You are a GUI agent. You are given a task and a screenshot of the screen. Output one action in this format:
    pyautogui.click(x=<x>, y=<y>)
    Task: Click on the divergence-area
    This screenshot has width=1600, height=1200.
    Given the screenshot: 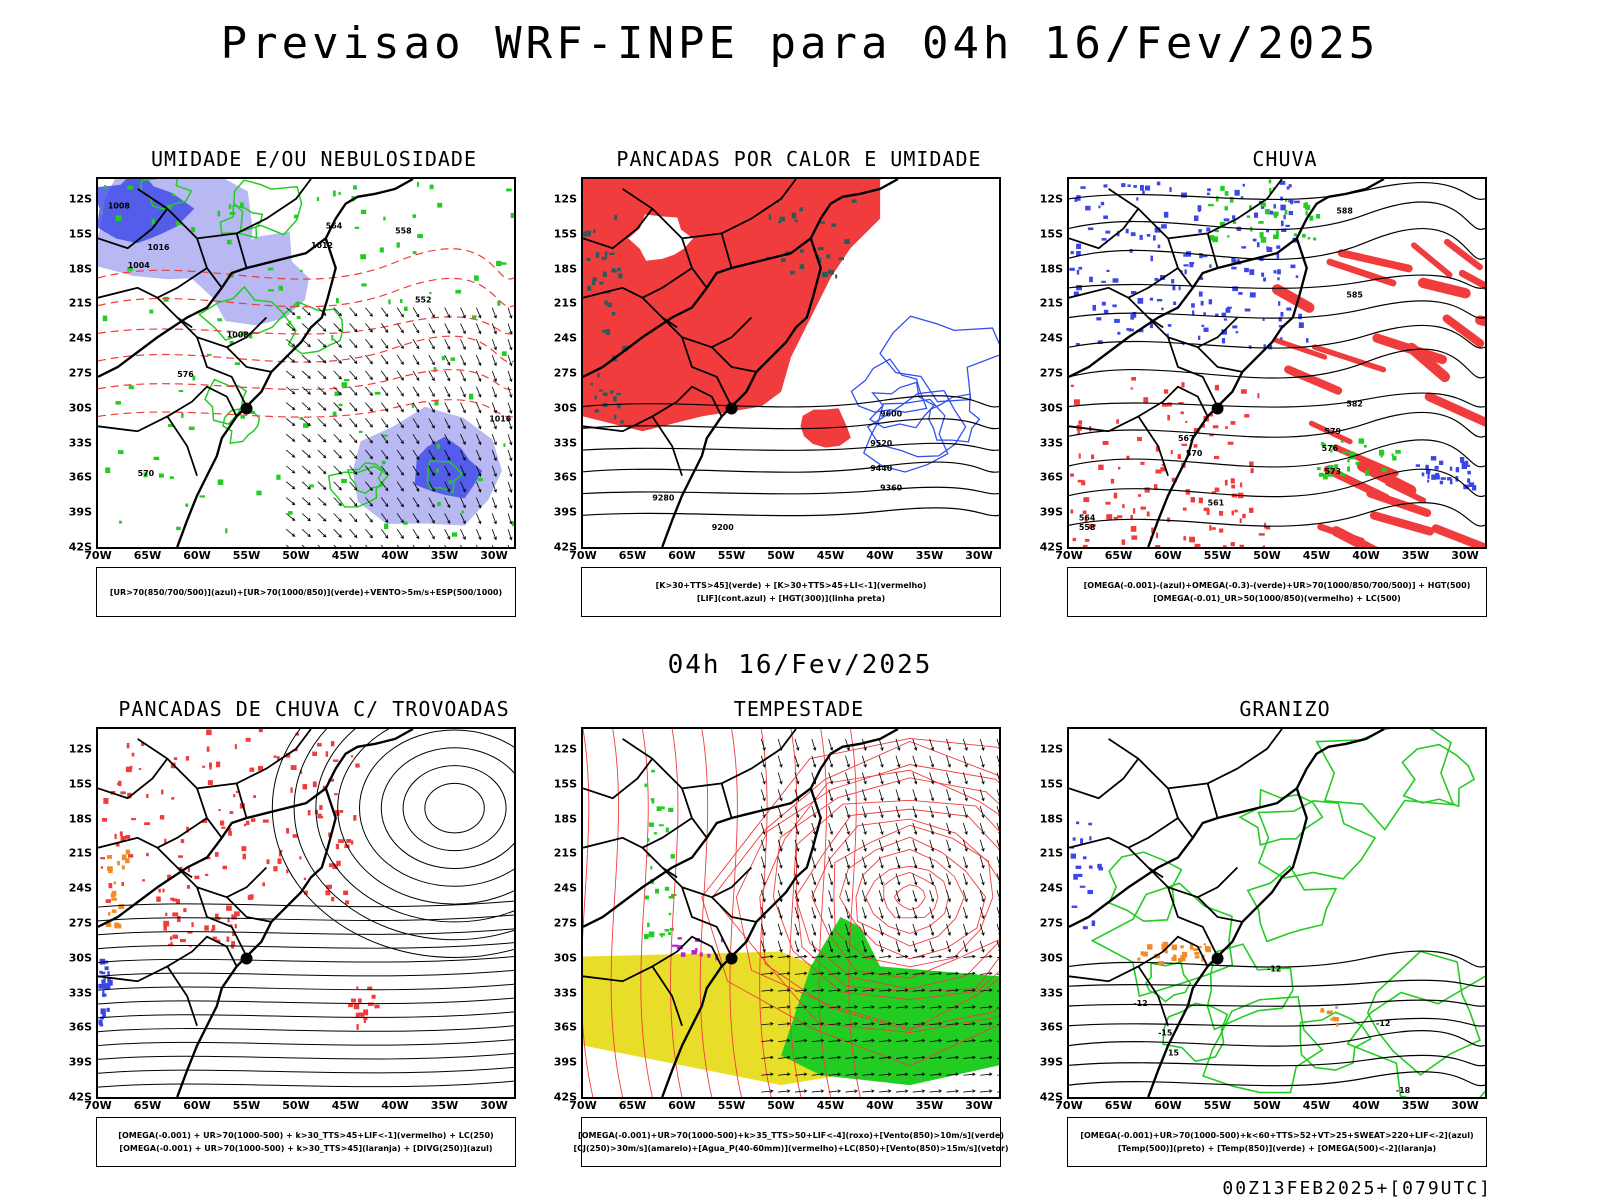 What is the action you would take?
    pyautogui.click(x=100, y=986)
    